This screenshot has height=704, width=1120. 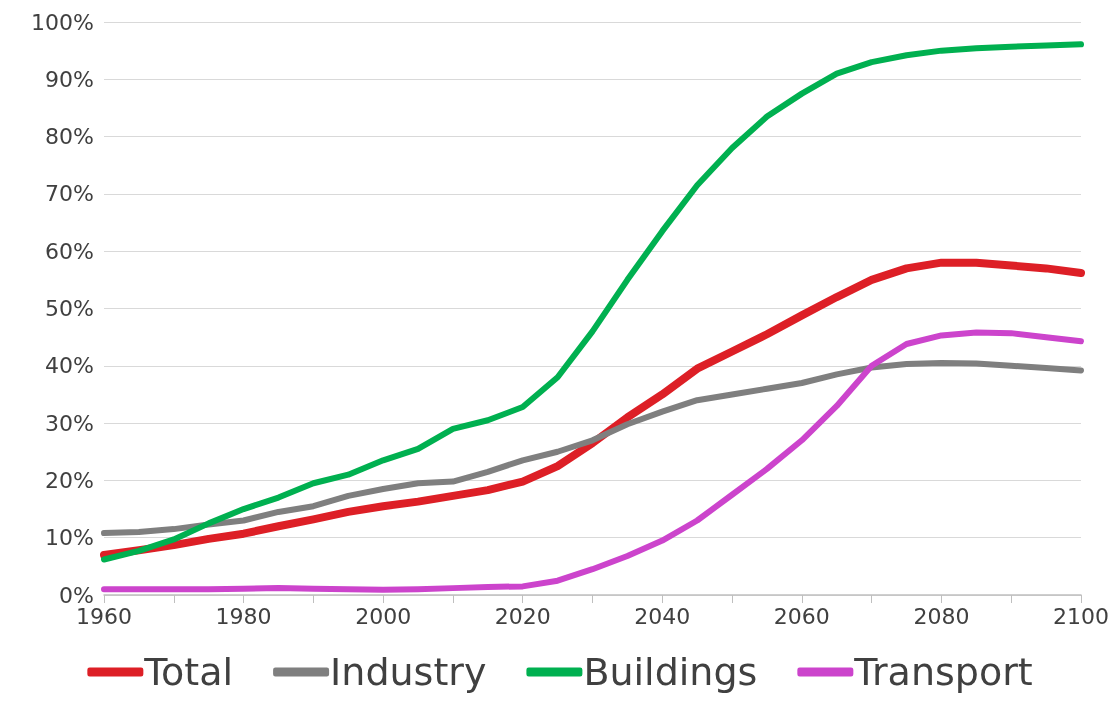 What do you see at coordinates (69, 79) in the screenshot?
I see `y-tick-label: 90%` at bounding box center [69, 79].